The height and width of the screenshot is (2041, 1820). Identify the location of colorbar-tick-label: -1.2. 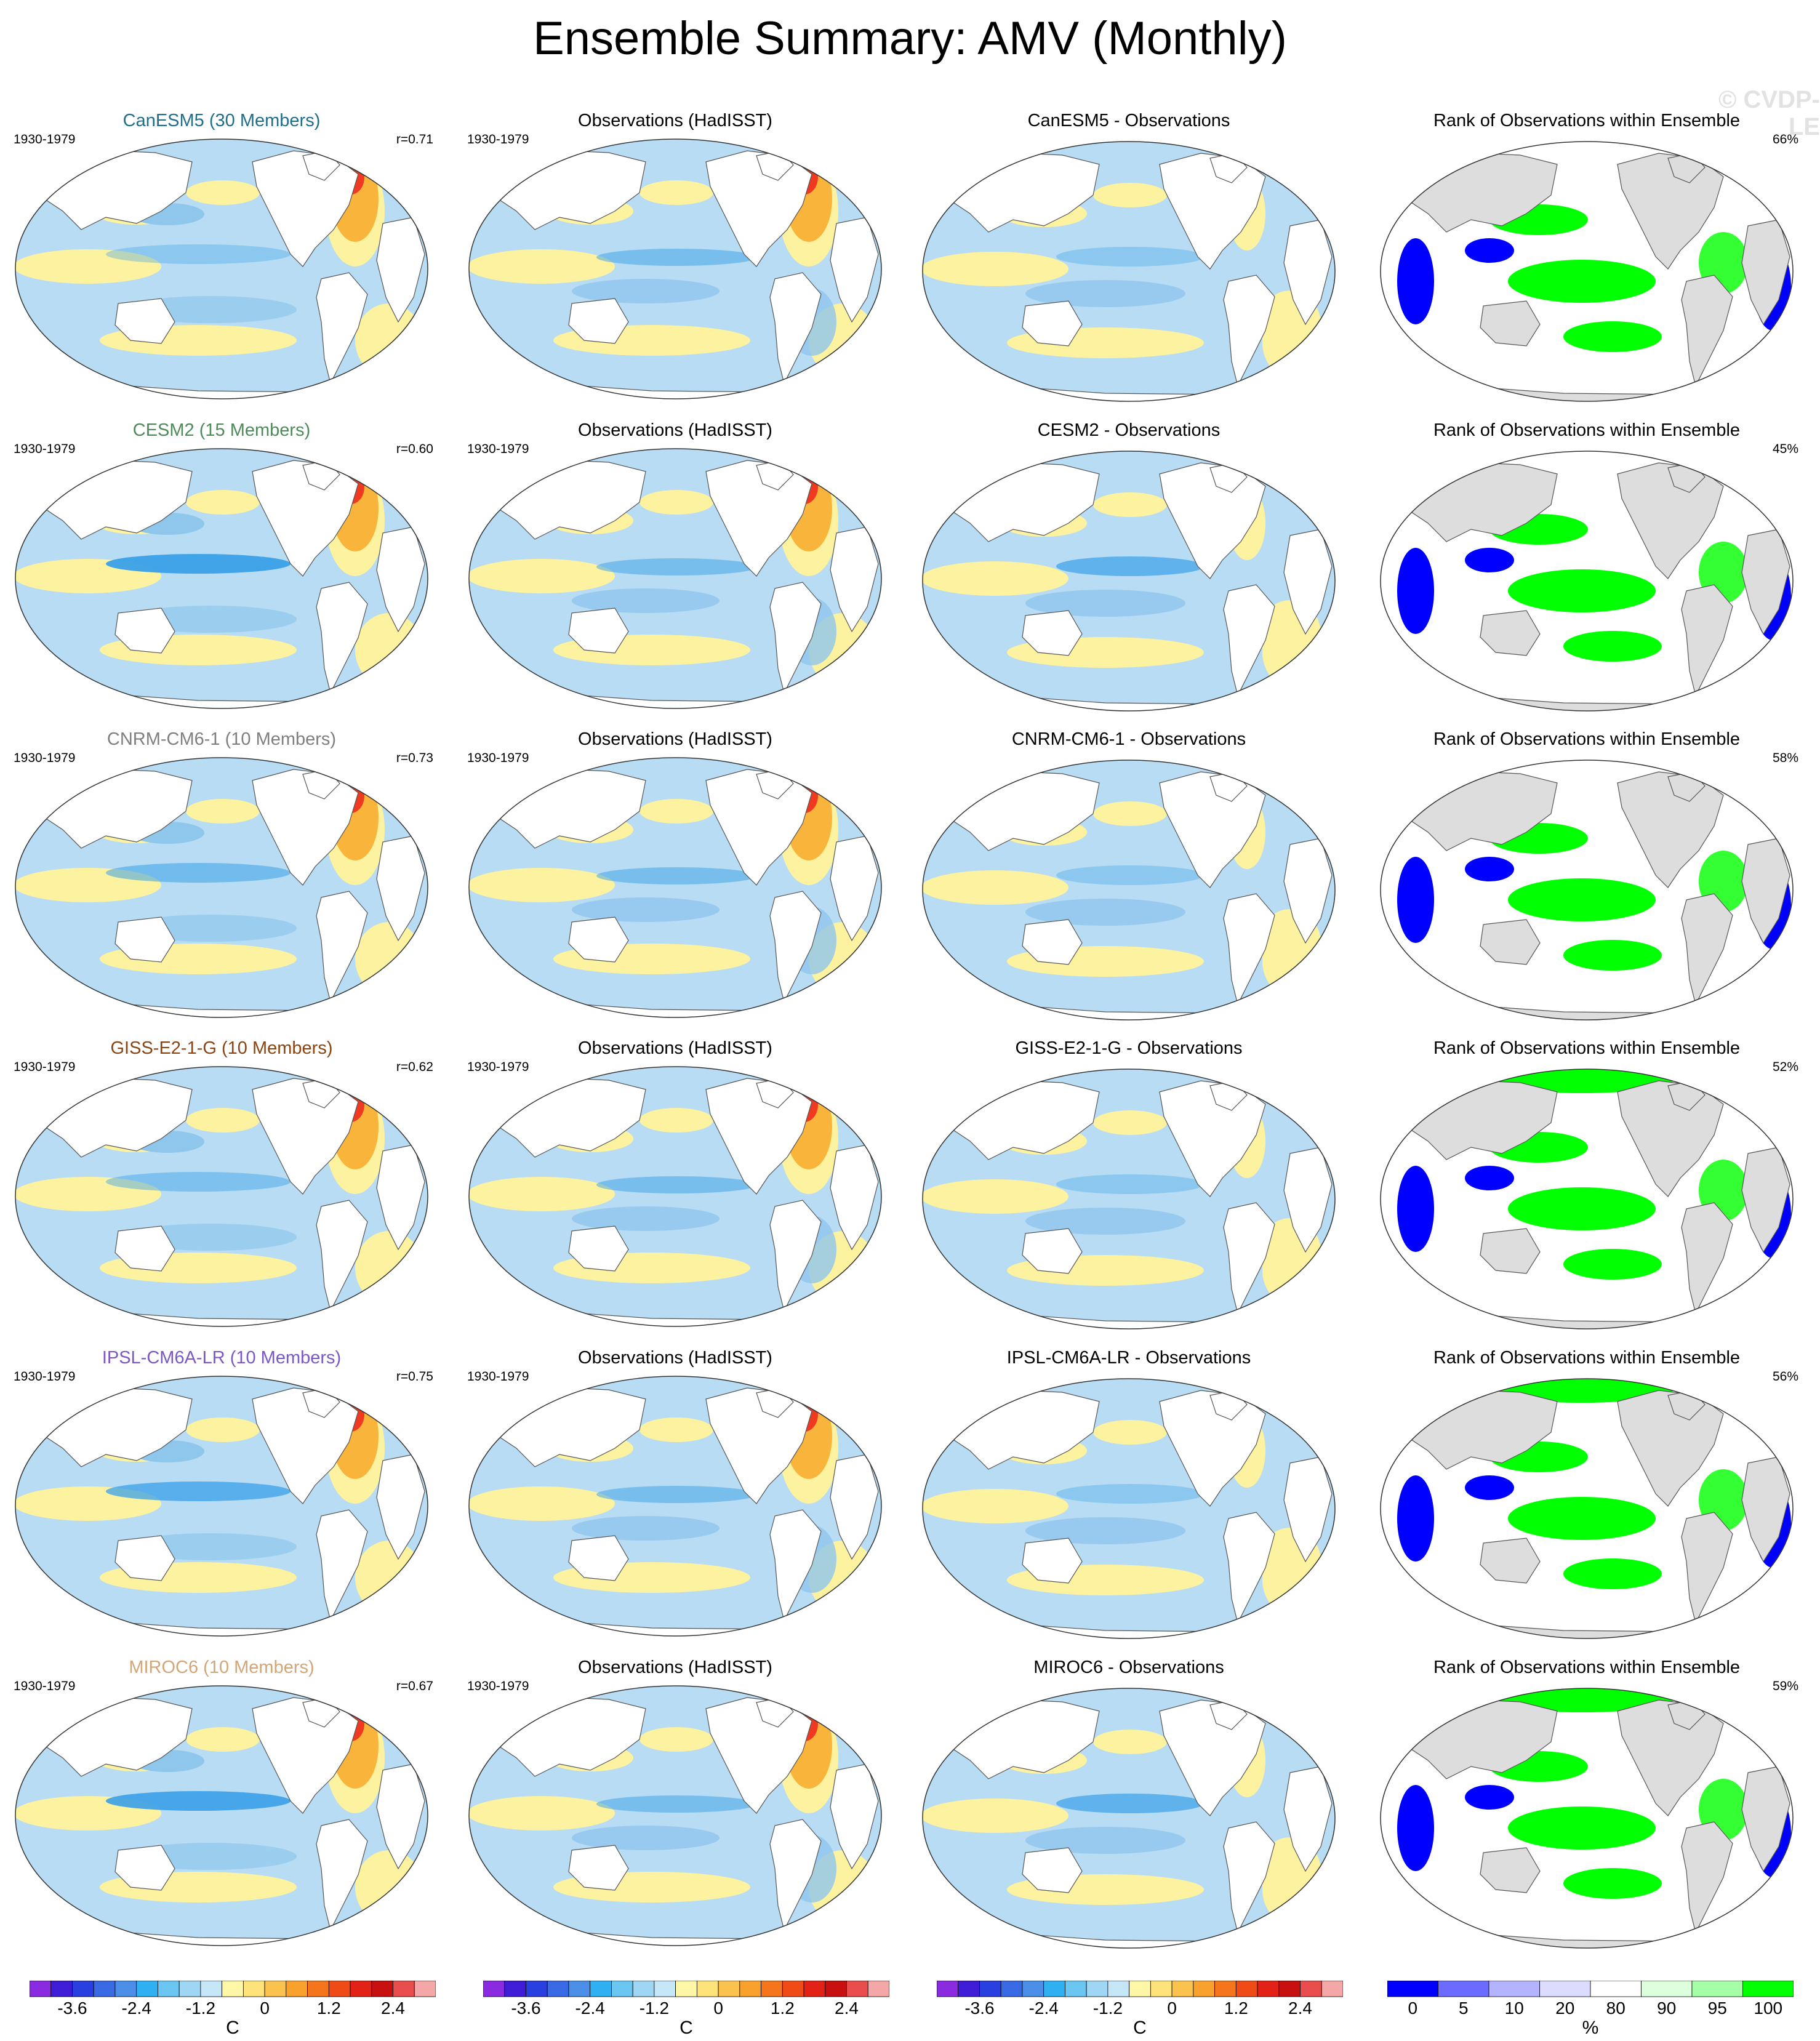
(1108, 2009).